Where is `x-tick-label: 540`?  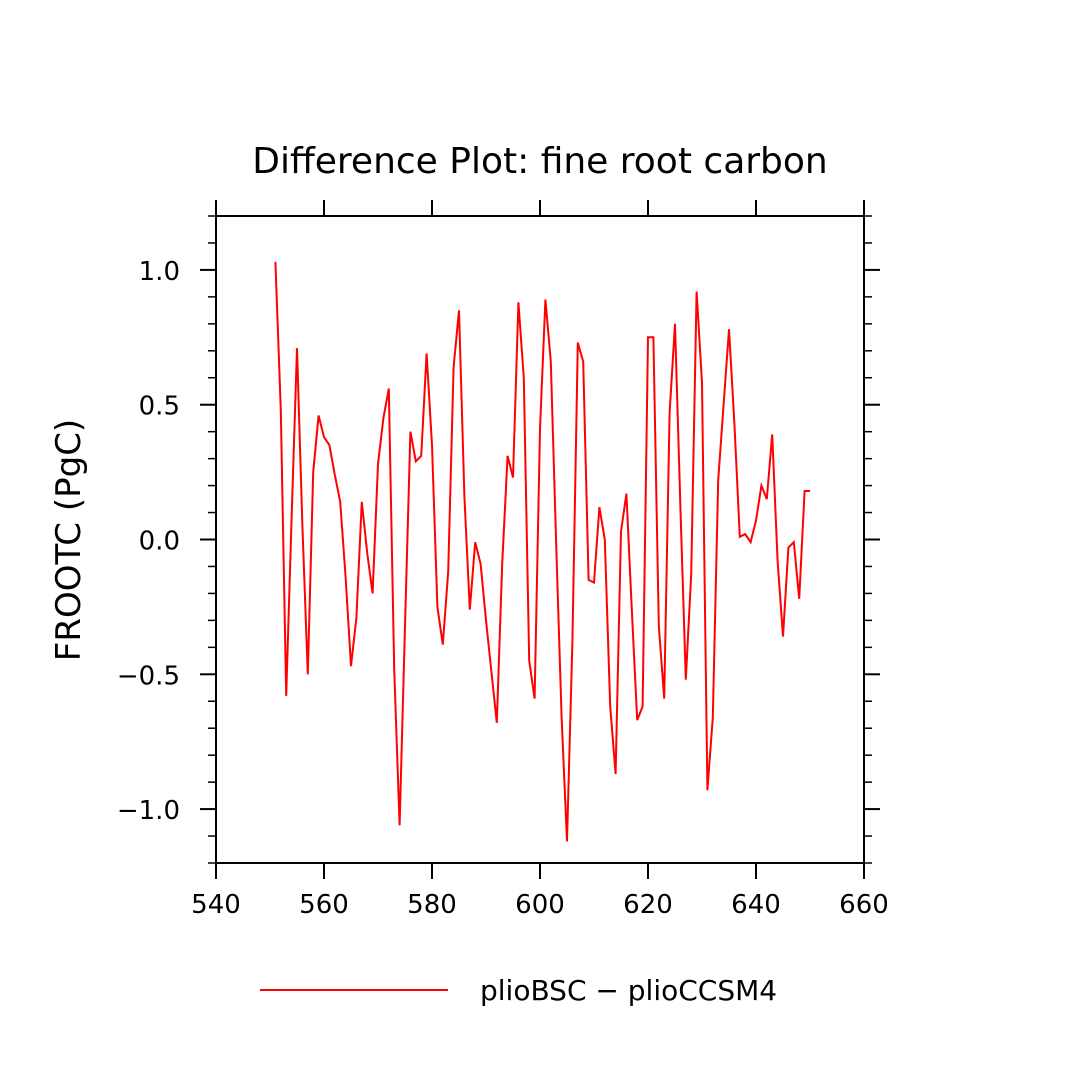
x-tick-label: 540 is located at coordinates (216, 905).